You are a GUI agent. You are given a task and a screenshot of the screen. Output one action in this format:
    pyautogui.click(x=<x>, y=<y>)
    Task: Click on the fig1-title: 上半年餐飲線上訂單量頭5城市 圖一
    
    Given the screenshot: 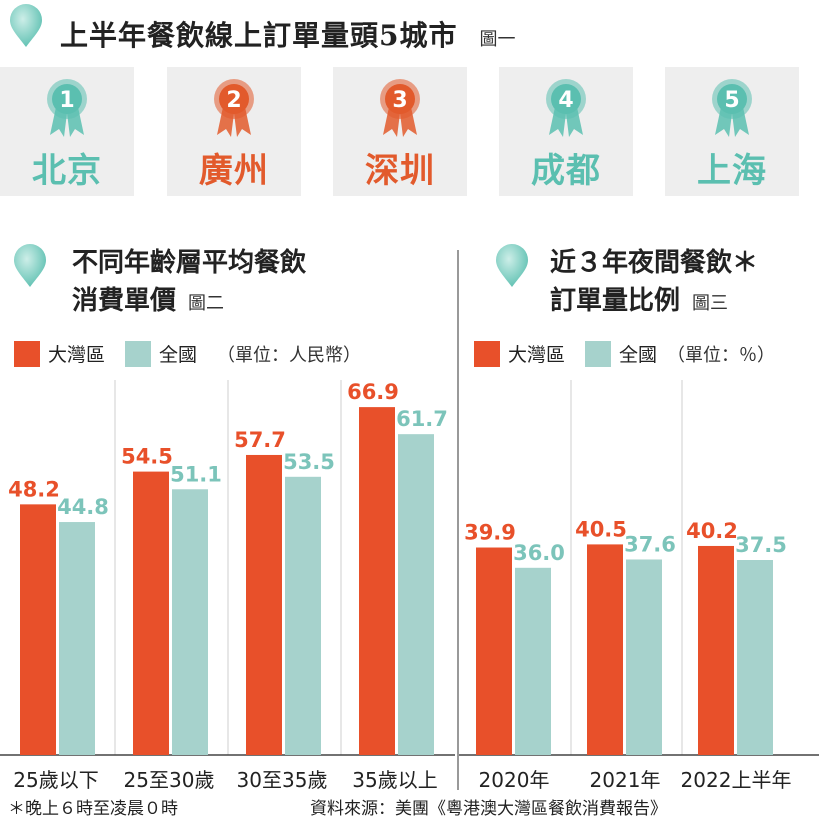 What is the action you would take?
    pyautogui.click(x=287, y=34)
    